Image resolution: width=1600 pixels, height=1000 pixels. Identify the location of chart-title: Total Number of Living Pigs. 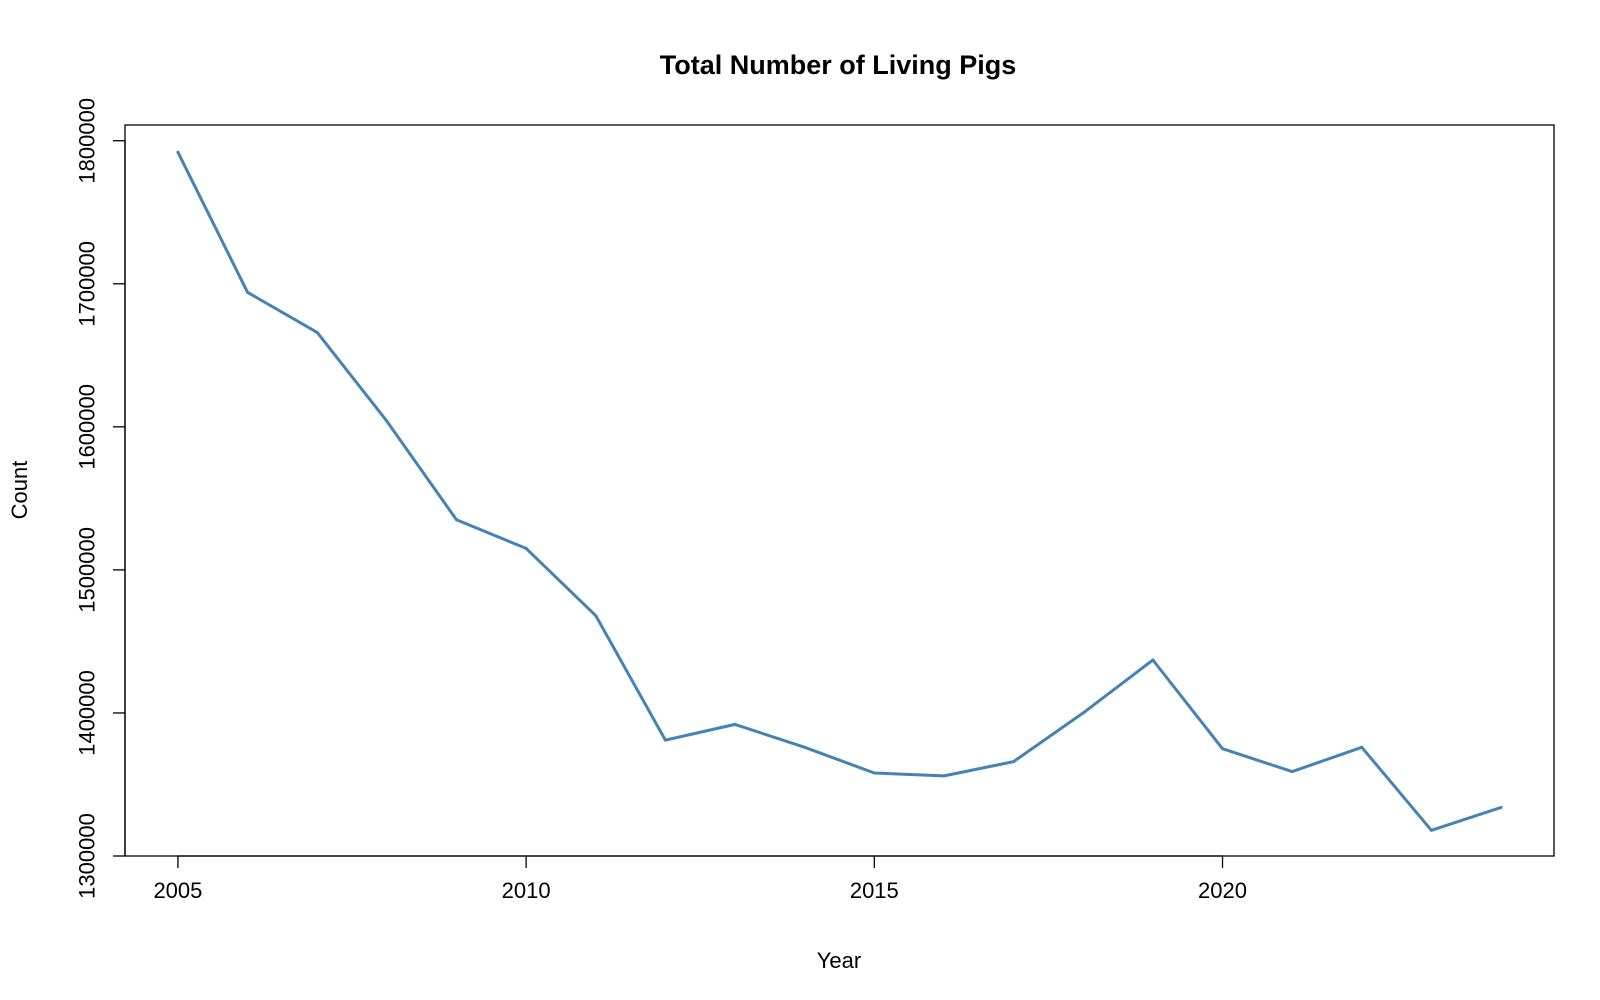
(838, 65).